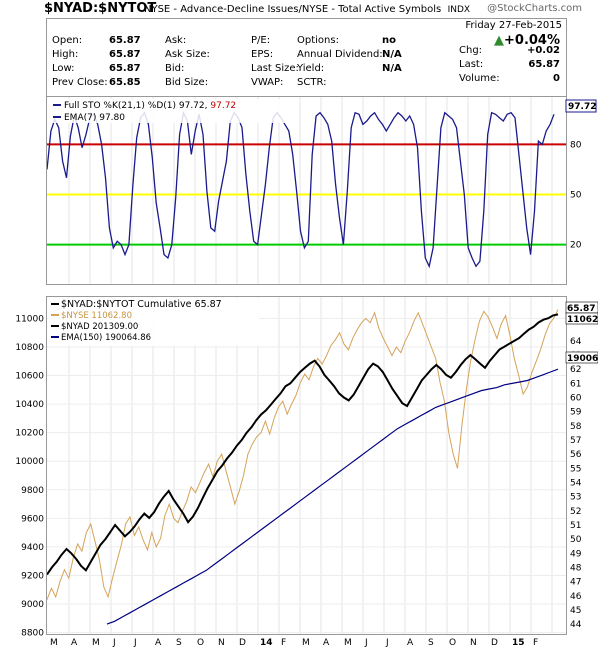  I want to click on quote-label-col3-2: Last Size:, so click(275, 68).